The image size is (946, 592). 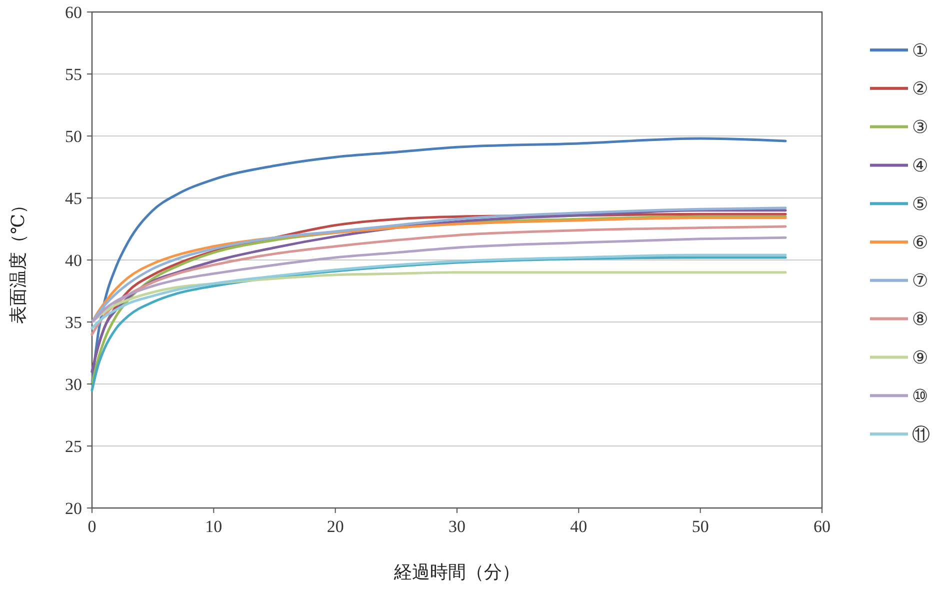 What do you see at coordinates (920, 396) in the screenshot?
I see `legend-label: ⑩` at bounding box center [920, 396].